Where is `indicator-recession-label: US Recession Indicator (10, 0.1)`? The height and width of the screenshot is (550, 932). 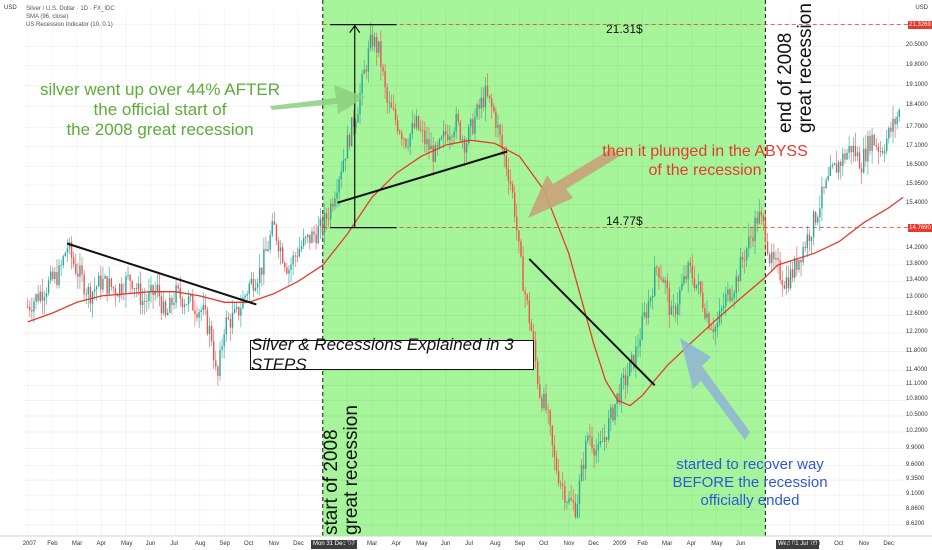 indicator-recession-label: US Recession Indicator (10, 0.1) is located at coordinates (69, 25).